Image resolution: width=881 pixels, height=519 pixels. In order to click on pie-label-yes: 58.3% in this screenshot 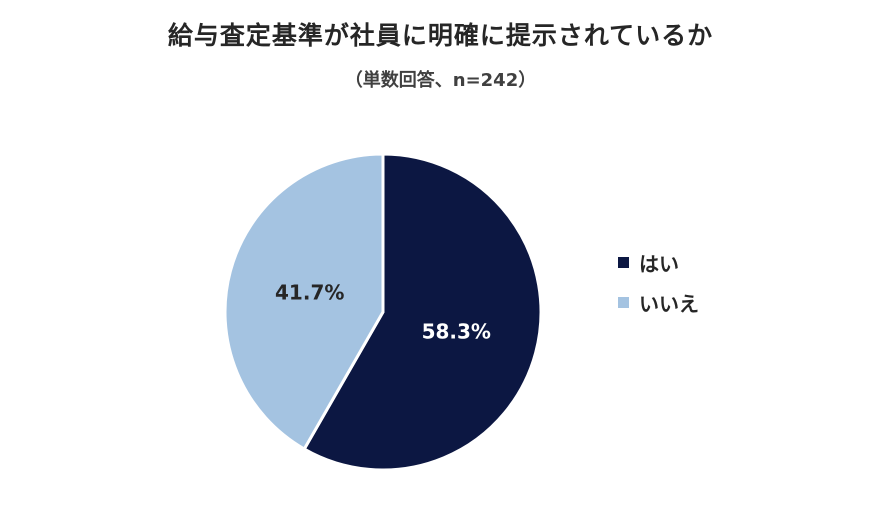, I will do `click(456, 332)`.